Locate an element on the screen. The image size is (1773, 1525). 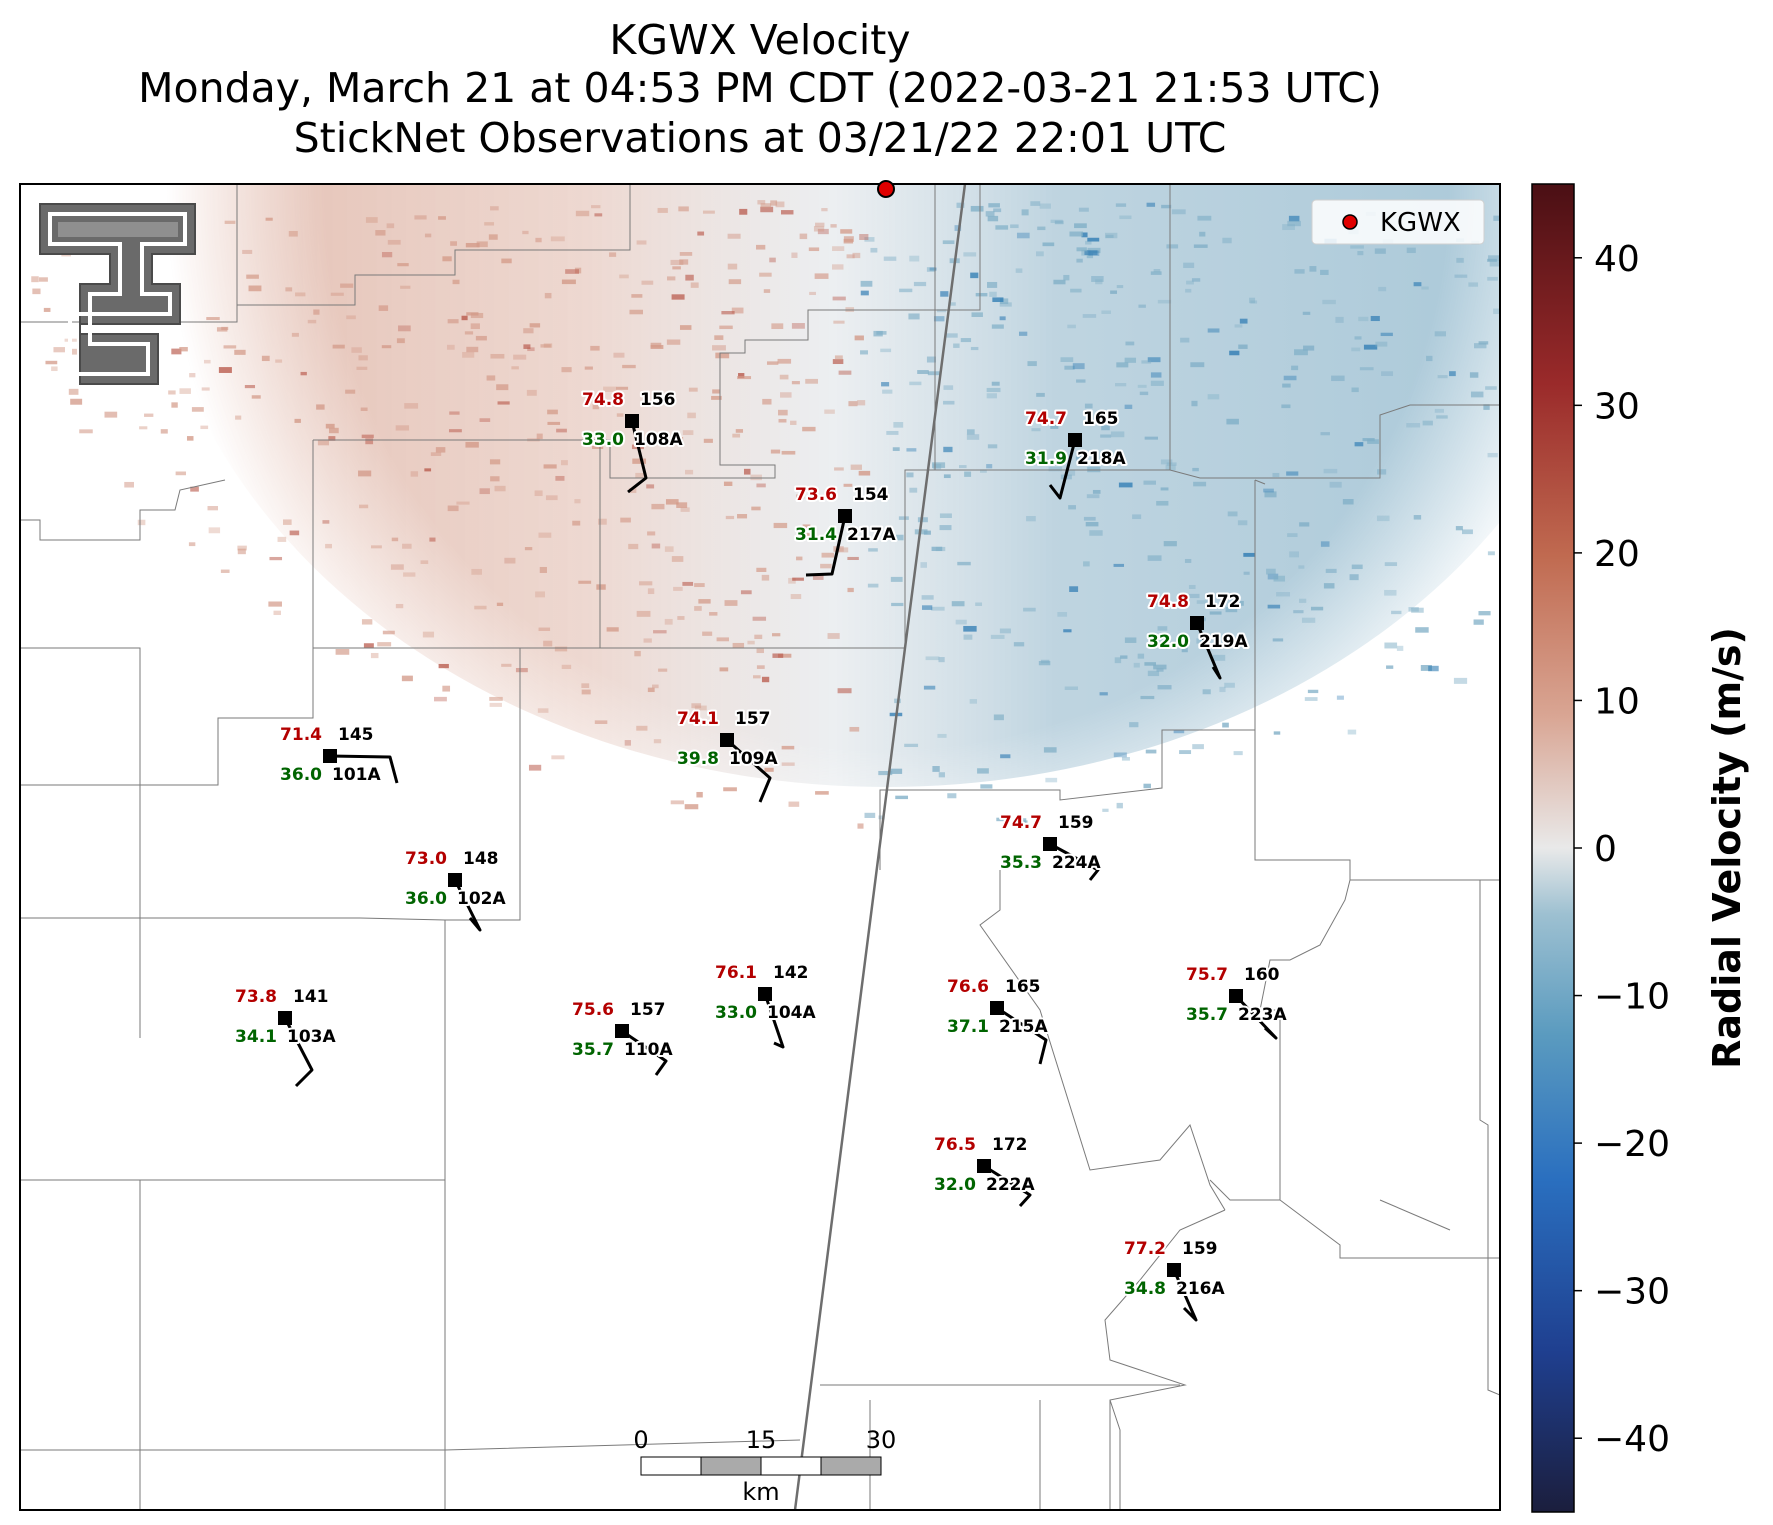
station-101a: 71.4 145 36.0 101A is located at coordinates (338, 755).